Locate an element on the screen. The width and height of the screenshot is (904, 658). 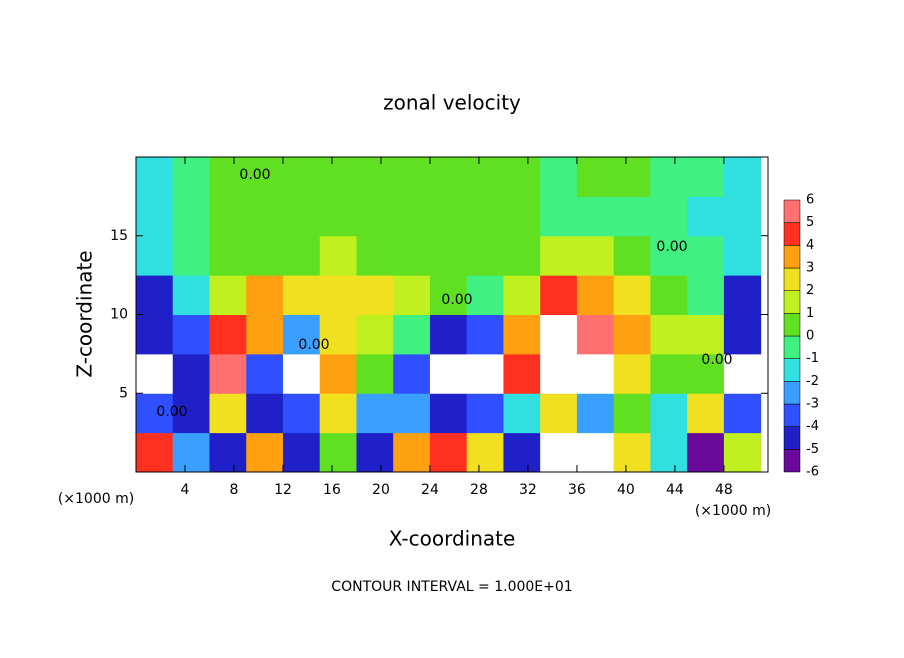
contour-label: 0.00 is located at coordinates (254, 175).